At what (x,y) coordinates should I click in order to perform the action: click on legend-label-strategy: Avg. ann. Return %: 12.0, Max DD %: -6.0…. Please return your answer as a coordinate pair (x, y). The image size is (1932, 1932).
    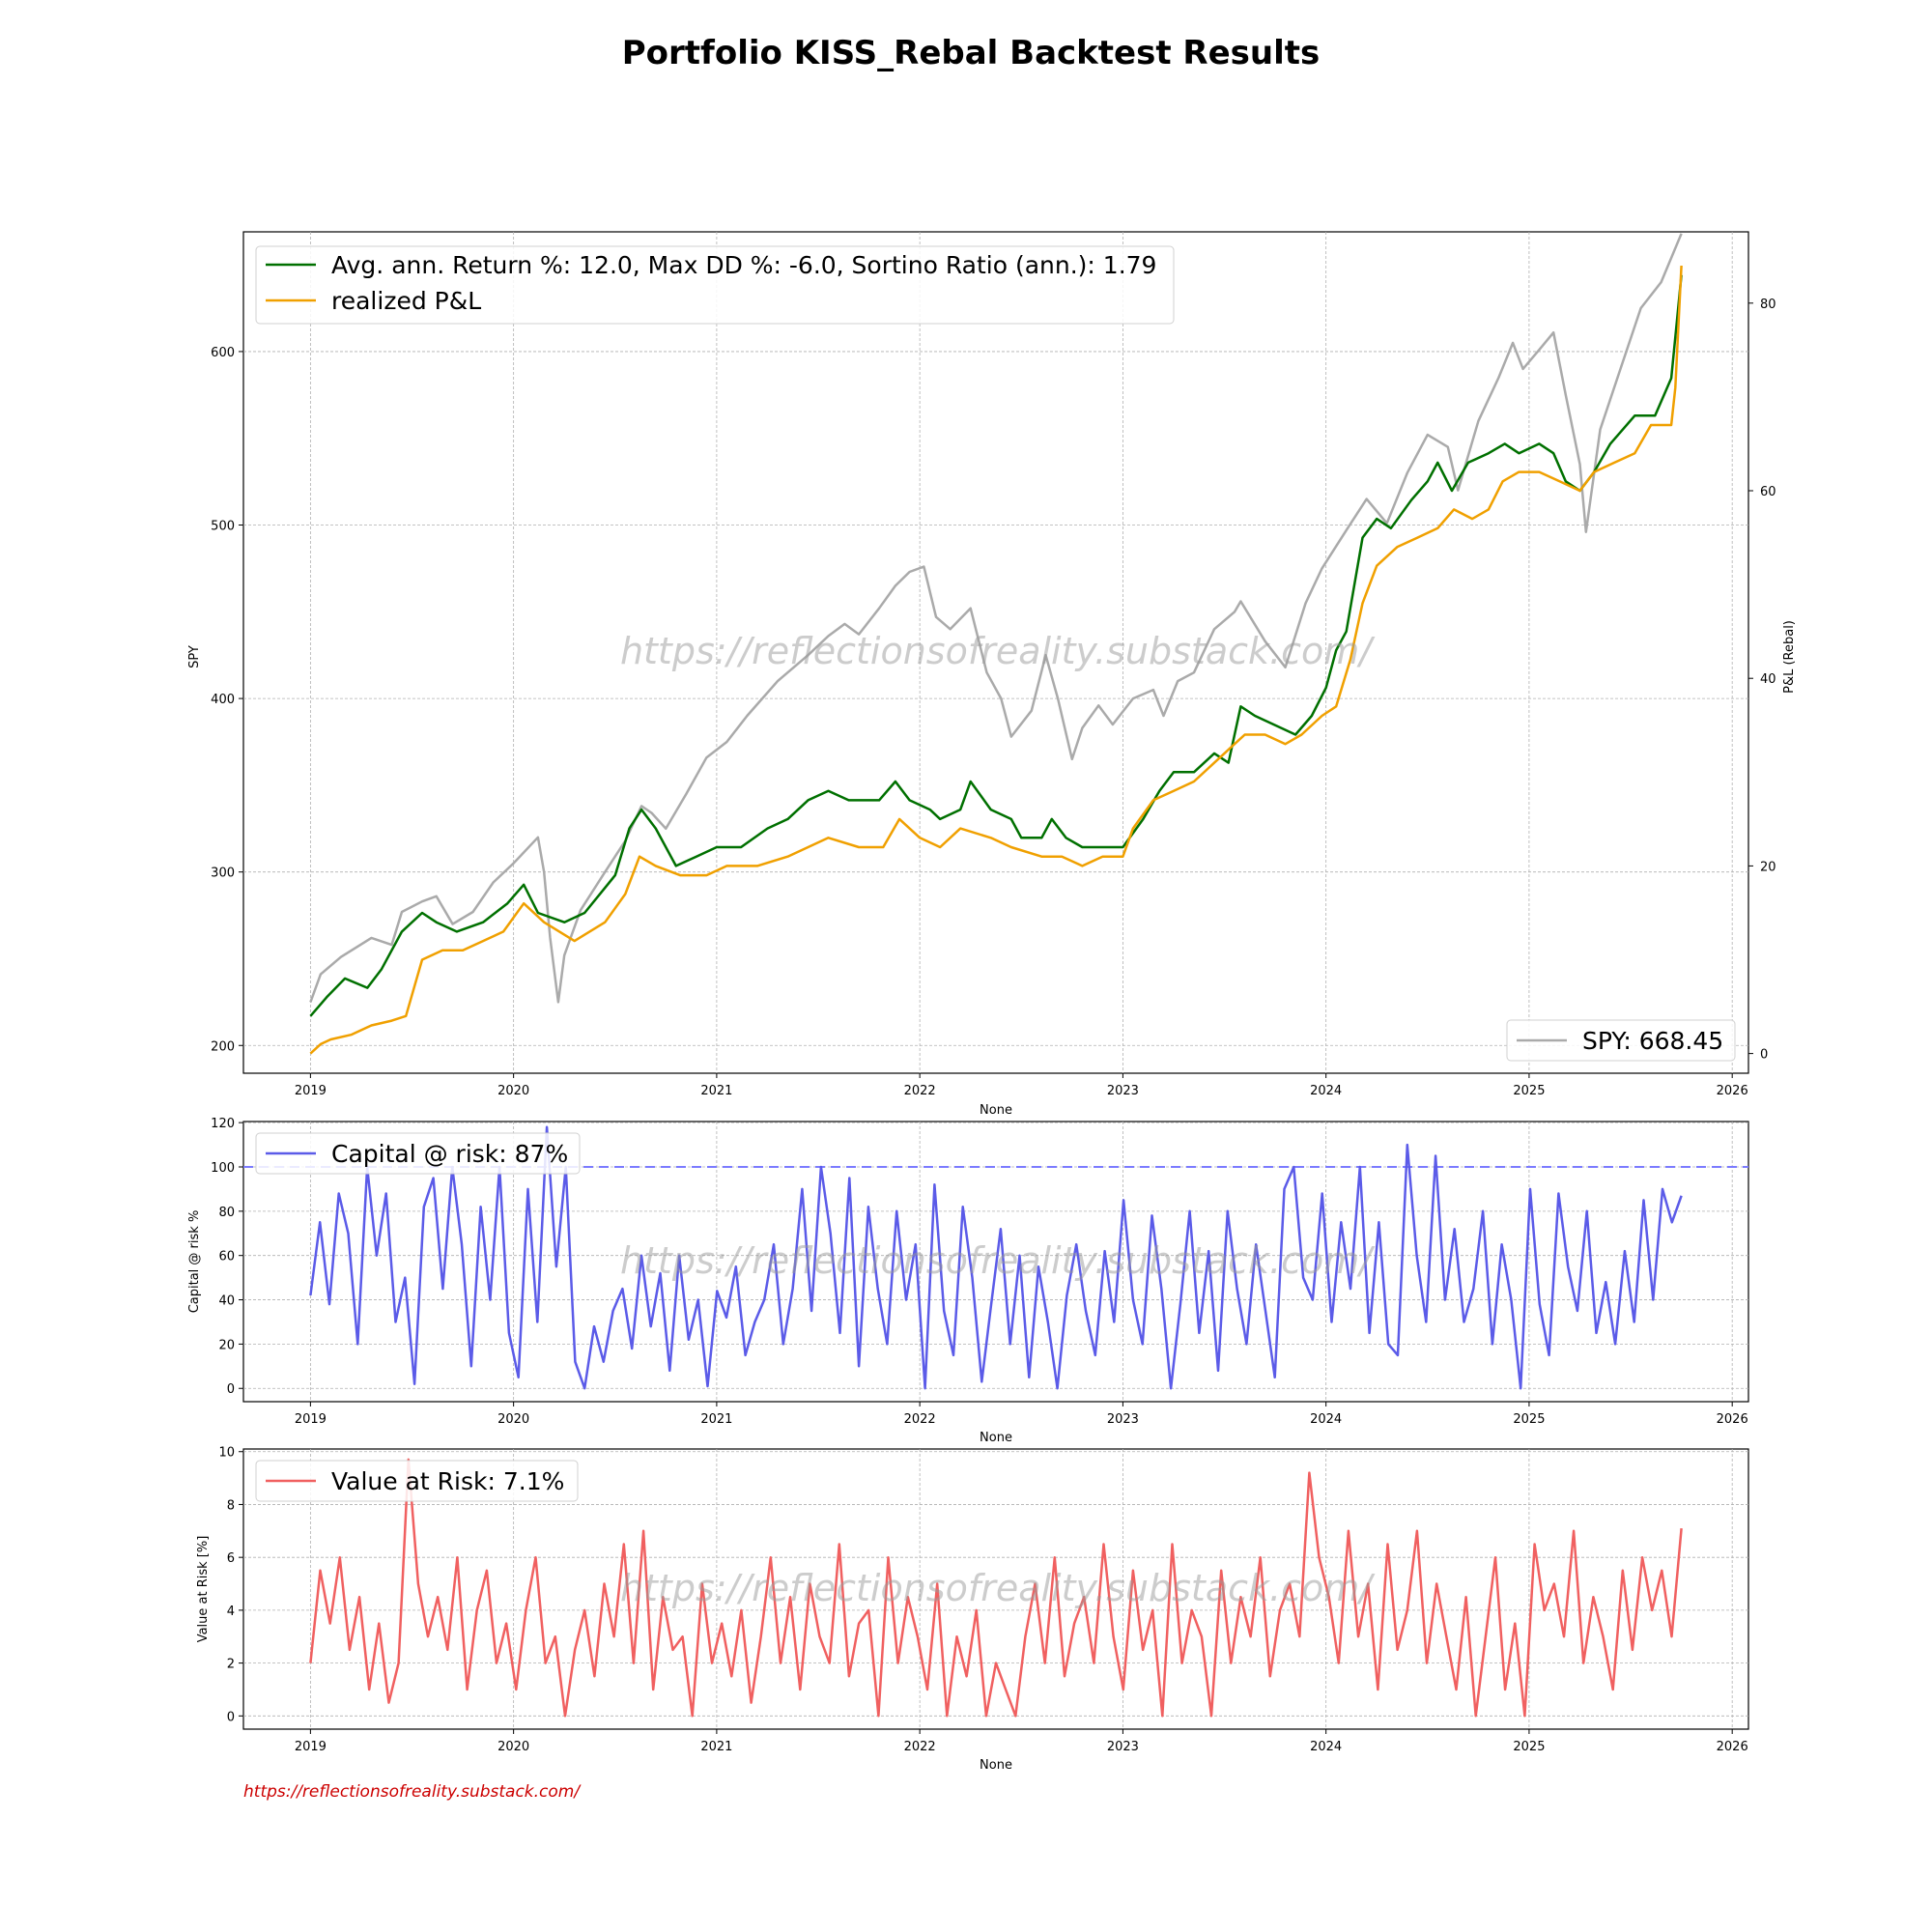
    Looking at the image, I should click on (743, 265).